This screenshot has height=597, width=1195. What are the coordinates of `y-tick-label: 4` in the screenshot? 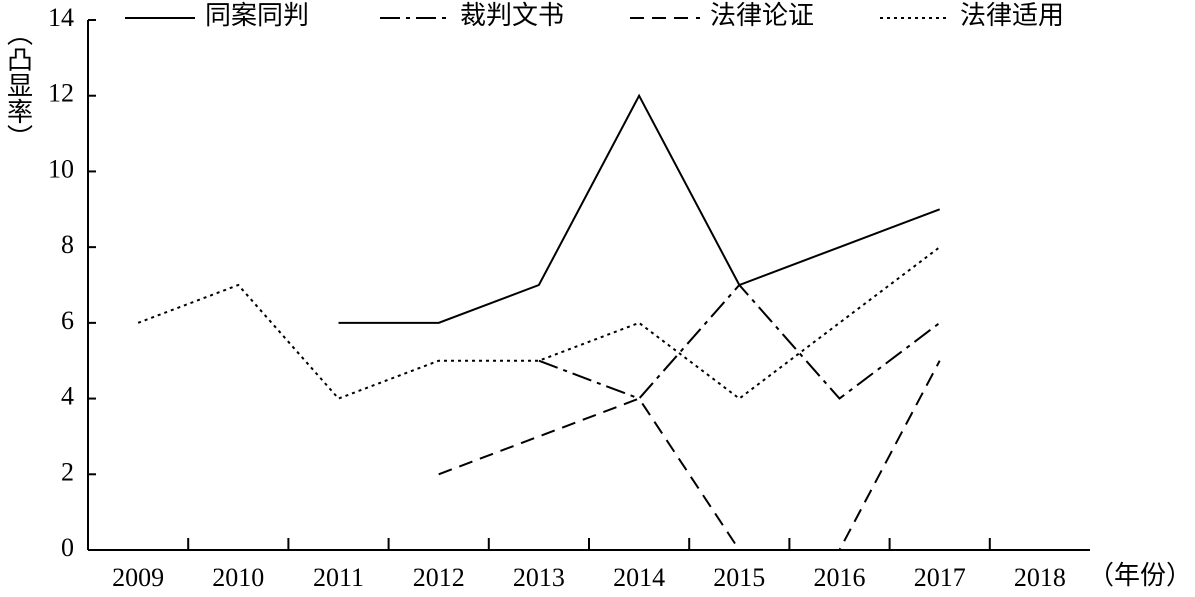 It's located at (67, 396).